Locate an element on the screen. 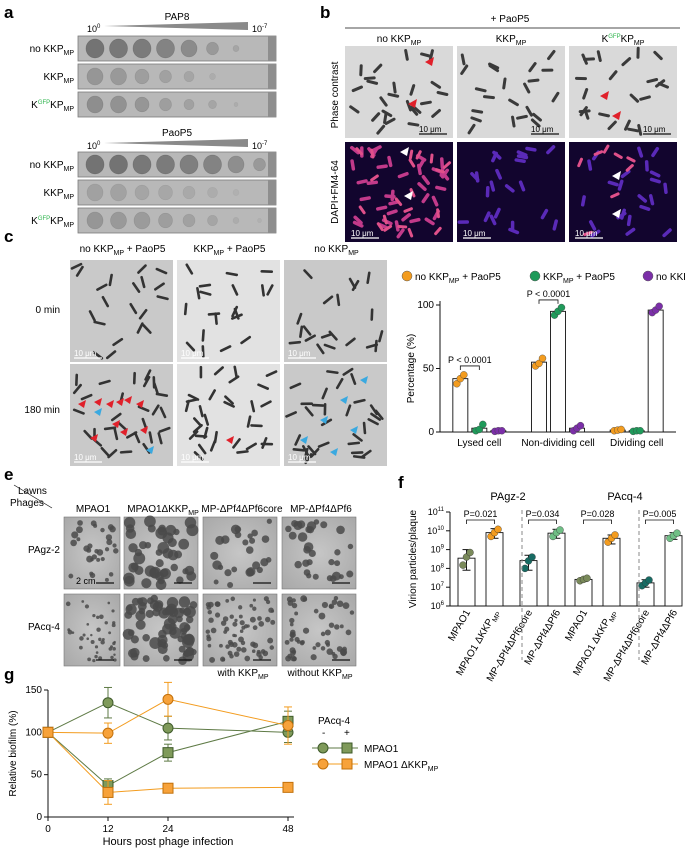 The width and height of the screenshot is (685, 866). y-tick-label: 107 is located at coordinates (438, 587).